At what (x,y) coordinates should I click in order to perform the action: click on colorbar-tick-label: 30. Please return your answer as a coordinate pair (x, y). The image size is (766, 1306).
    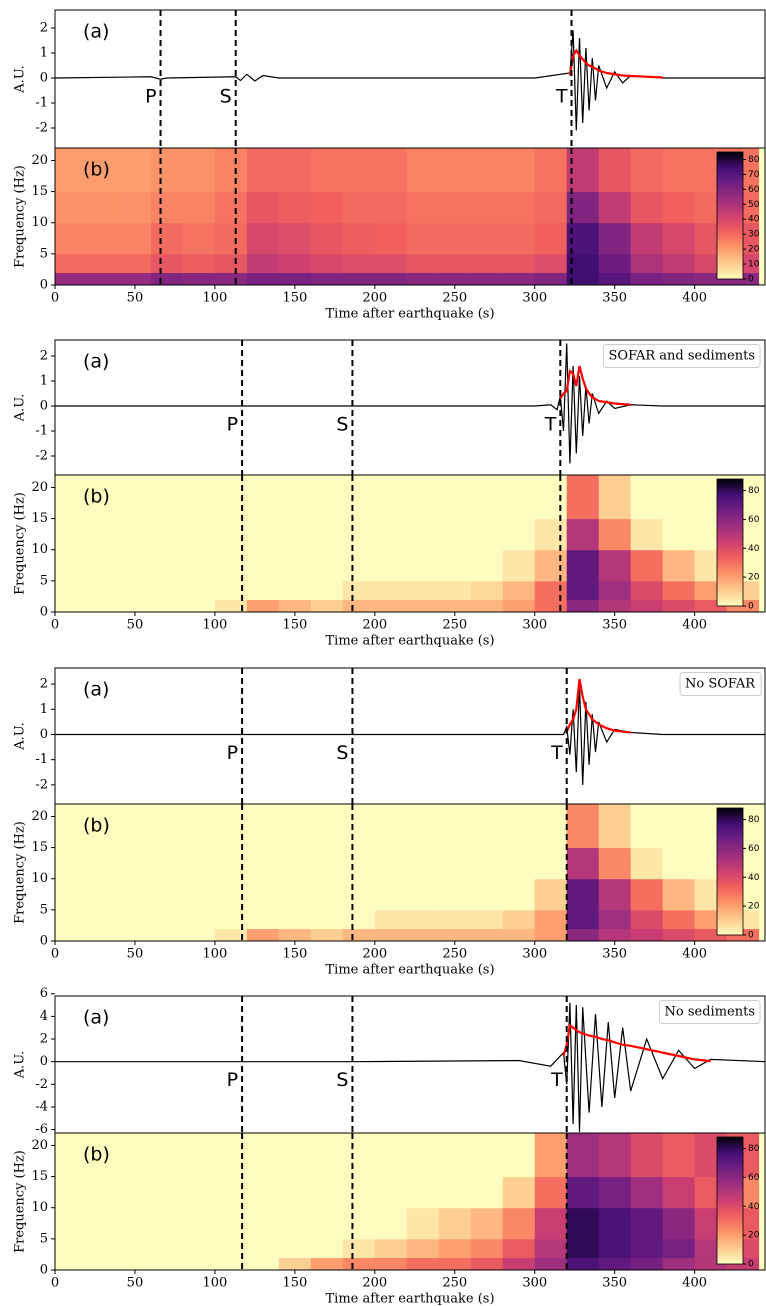
    Looking at the image, I should click on (754, 235).